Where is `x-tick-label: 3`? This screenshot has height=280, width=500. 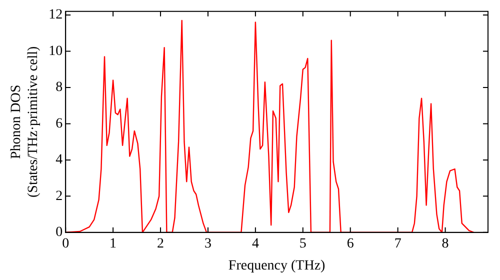
x-tick-label: 3 is located at coordinates (208, 244).